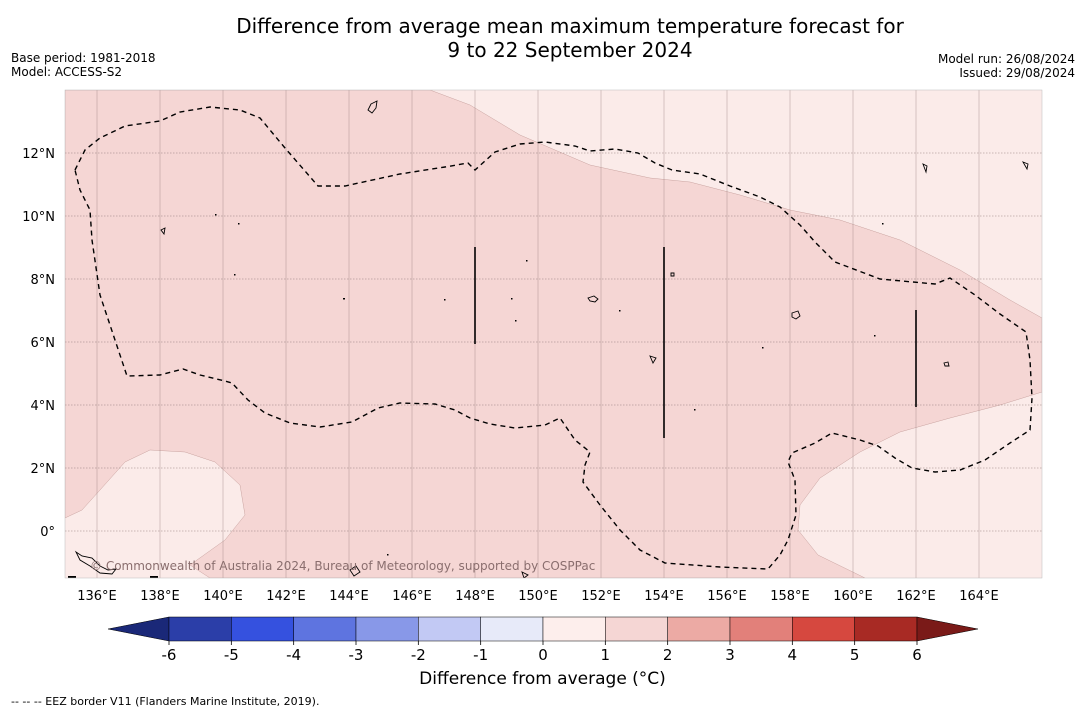 Image resolution: width=1085 pixels, height=713 pixels. What do you see at coordinates (668, 655) in the screenshot?
I see `colorbar-tick-label: 2` at bounding box center [668, 655].